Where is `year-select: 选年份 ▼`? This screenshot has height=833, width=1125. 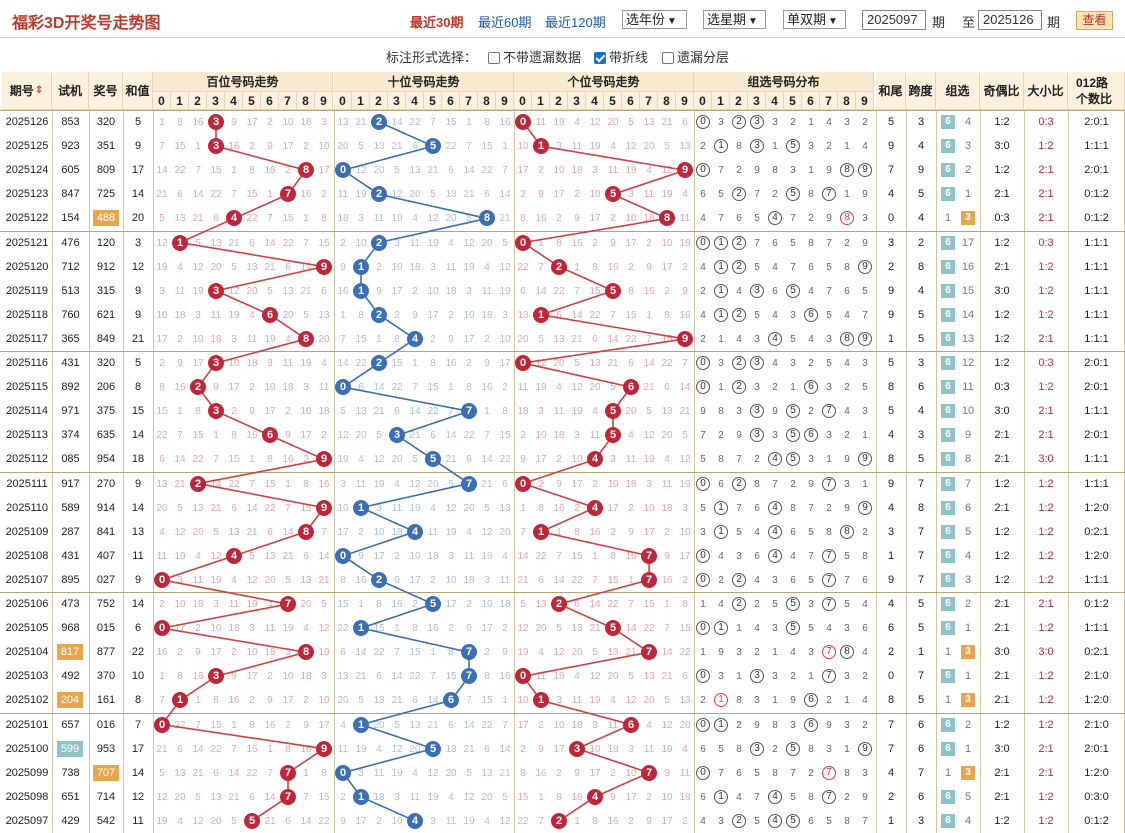 year-select: 选年份 ▼ is located at coordinates (654, 19).